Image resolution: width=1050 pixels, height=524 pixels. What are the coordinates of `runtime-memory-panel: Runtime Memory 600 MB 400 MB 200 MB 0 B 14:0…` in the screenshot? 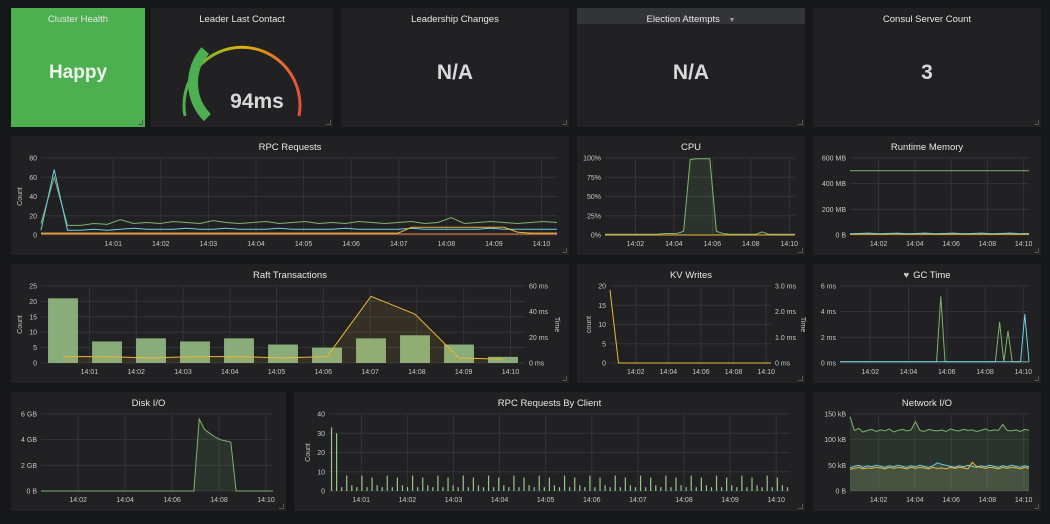 It's located at (927, 195).